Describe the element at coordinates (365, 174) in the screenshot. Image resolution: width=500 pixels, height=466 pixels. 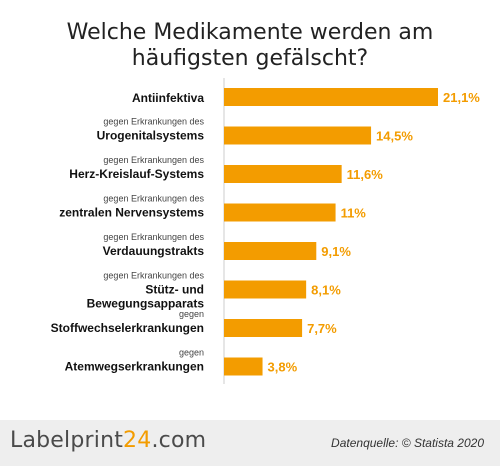
I see `data-label: 11,6%` at that location.